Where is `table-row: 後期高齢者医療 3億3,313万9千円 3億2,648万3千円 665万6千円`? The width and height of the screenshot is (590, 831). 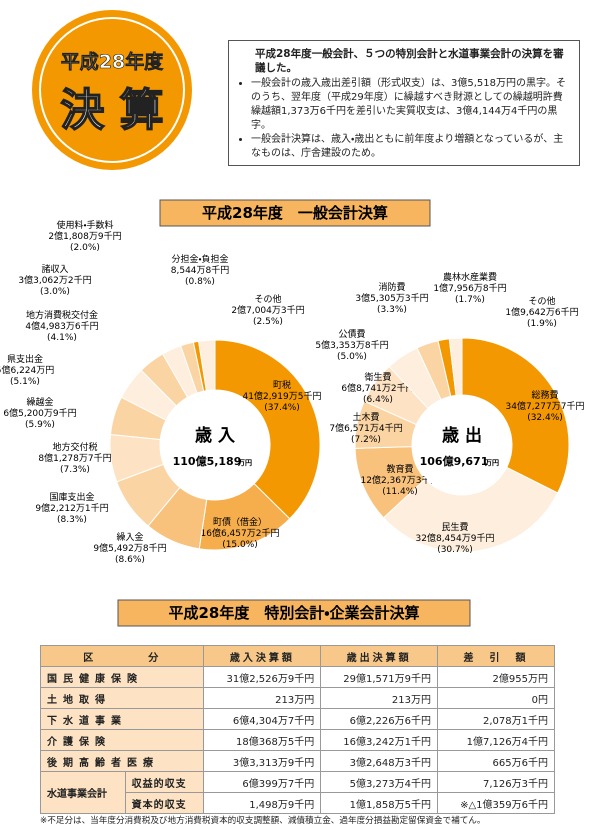 table-row: 後期高齢者医療 3億3,313万9千円 3億2,648万3千円 665万6千円 is located at coordinates (297, 761).